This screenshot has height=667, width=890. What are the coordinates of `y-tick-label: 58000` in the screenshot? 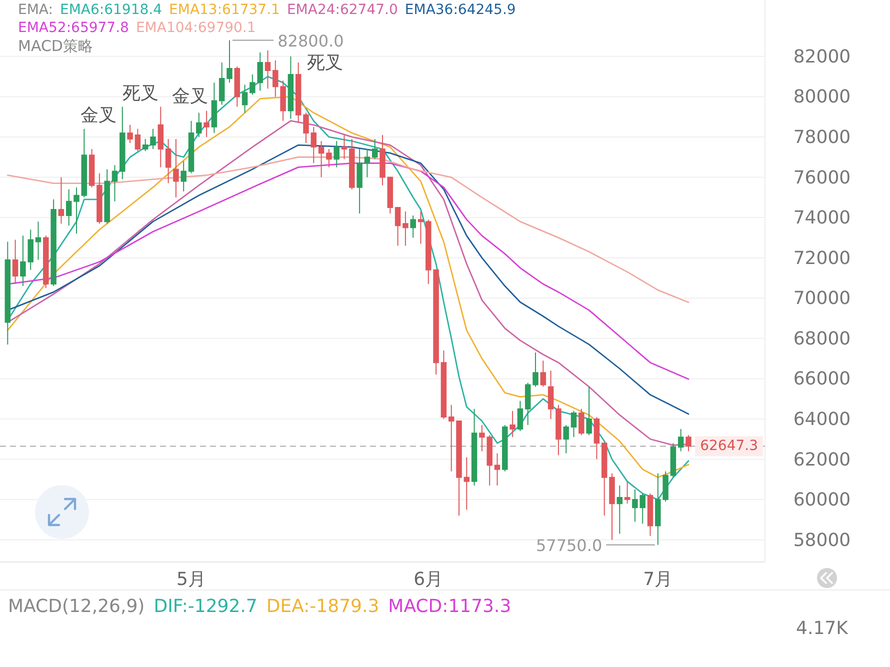 It's located at (822, 539).